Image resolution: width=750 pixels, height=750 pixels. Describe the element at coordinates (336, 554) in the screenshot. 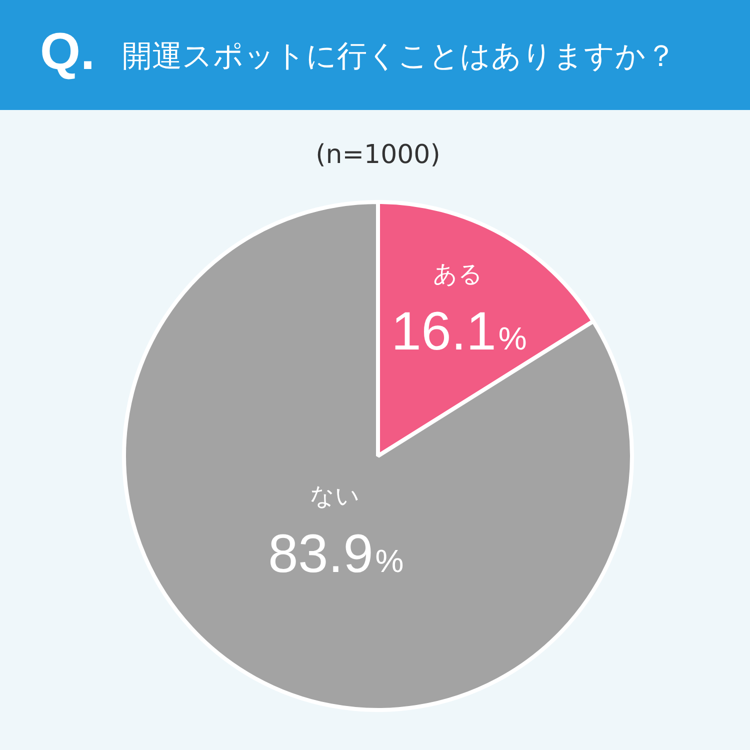

I see `data-label: 83.9%` at that location.